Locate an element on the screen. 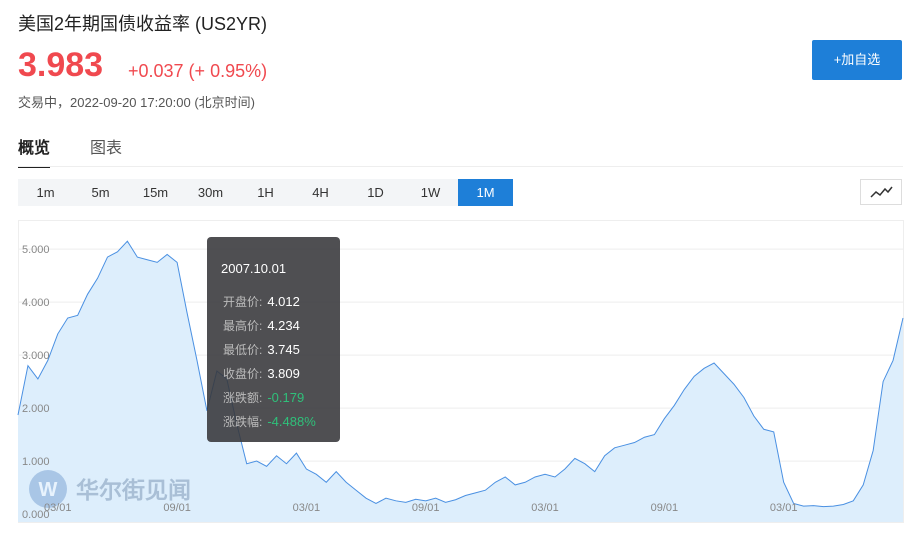 This screenshot has width=914, height=535. tooltip-value: 4.012 is located at coordinates (283, 301).